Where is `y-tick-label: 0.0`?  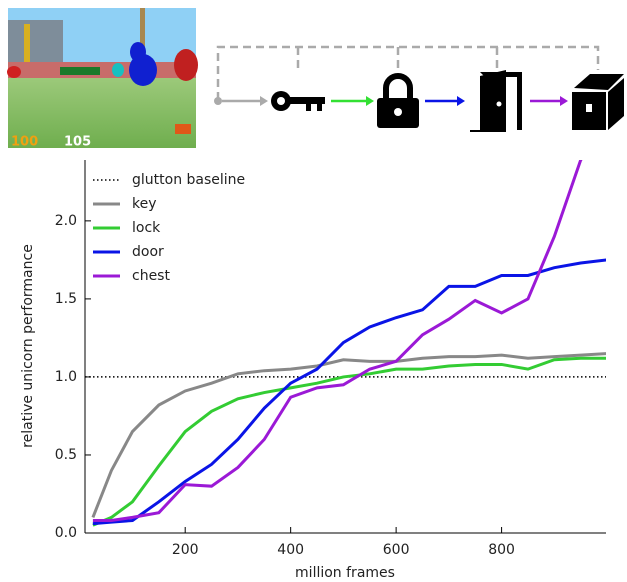
y-tick-label: 0.0 is located at coordinates (66, 533).